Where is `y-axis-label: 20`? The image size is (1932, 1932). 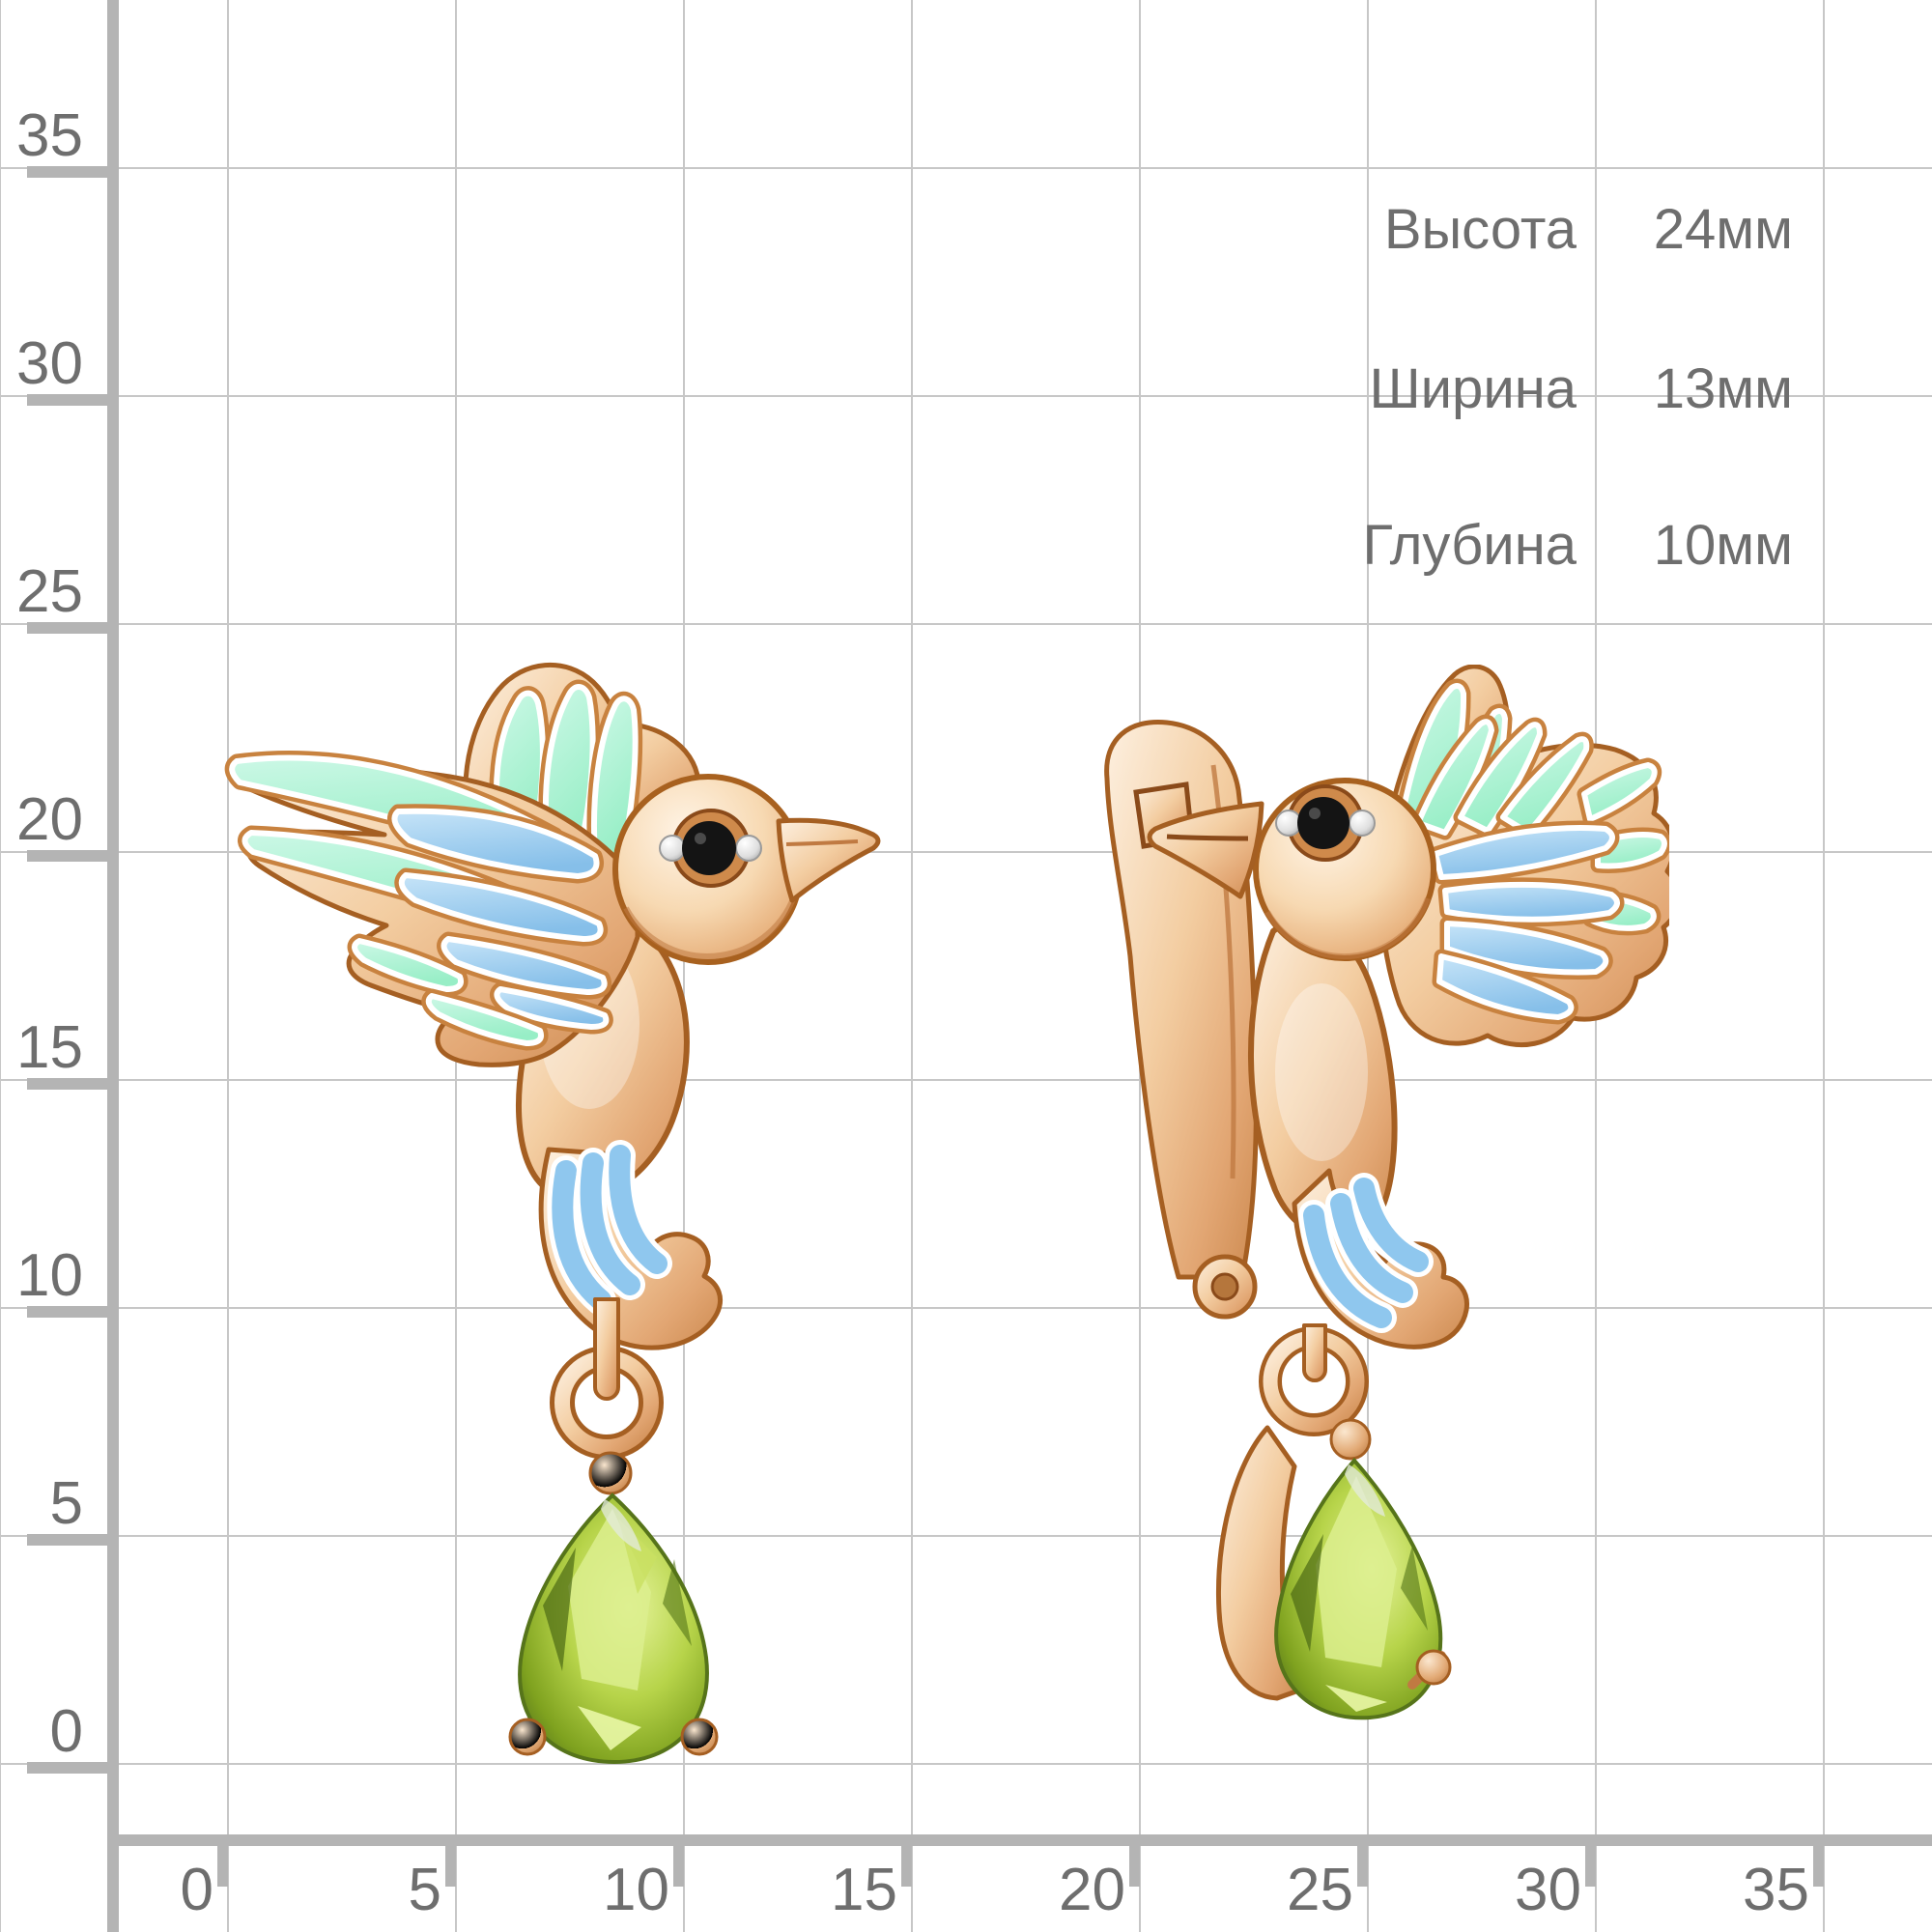 y-axis-label: 20 is located at coordinates (49, 819).